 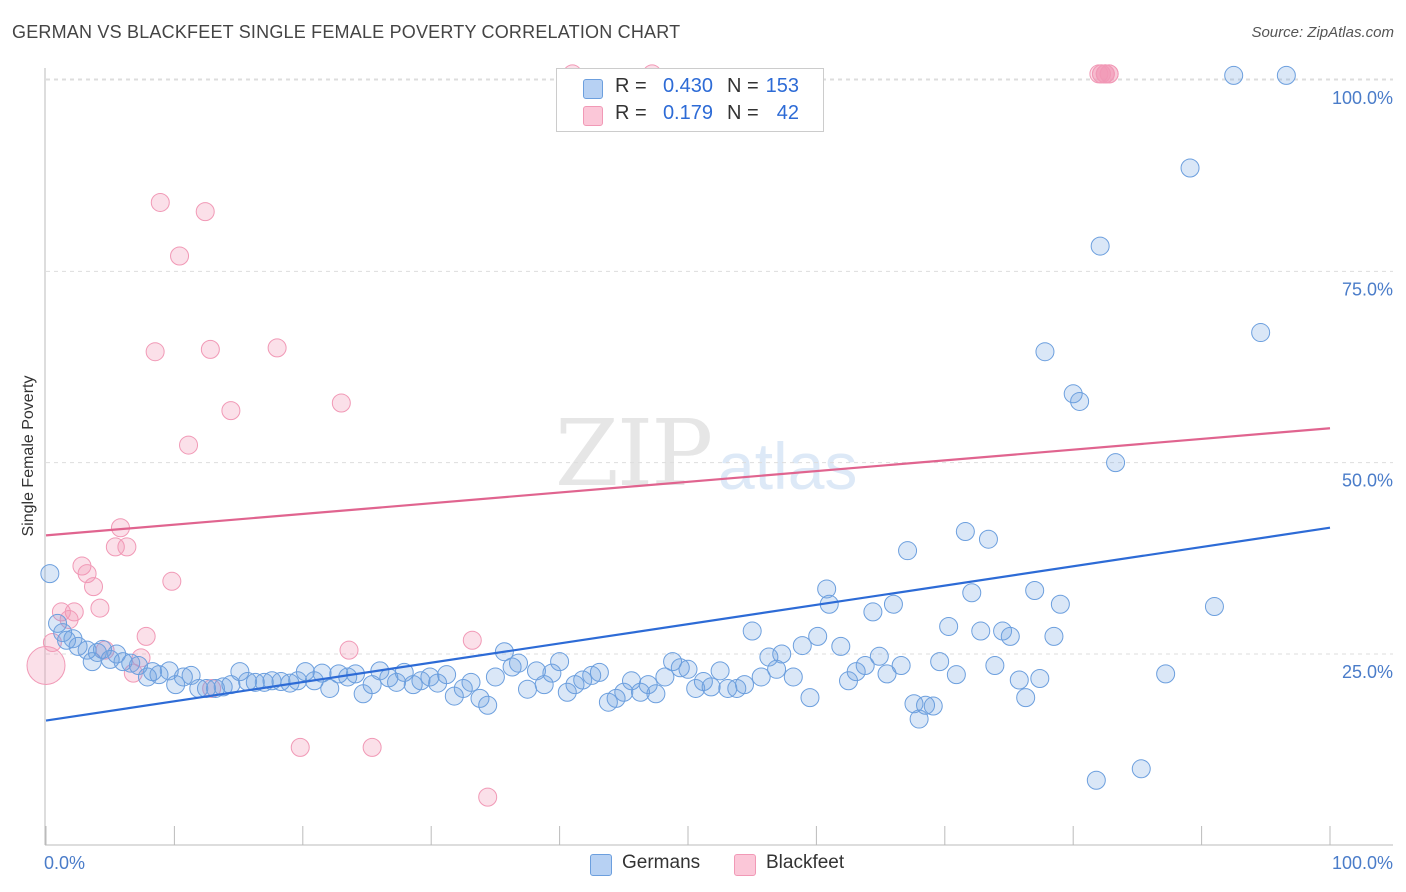 I want to click on legend-r-value: 0.179, so click(x=687, y=113).